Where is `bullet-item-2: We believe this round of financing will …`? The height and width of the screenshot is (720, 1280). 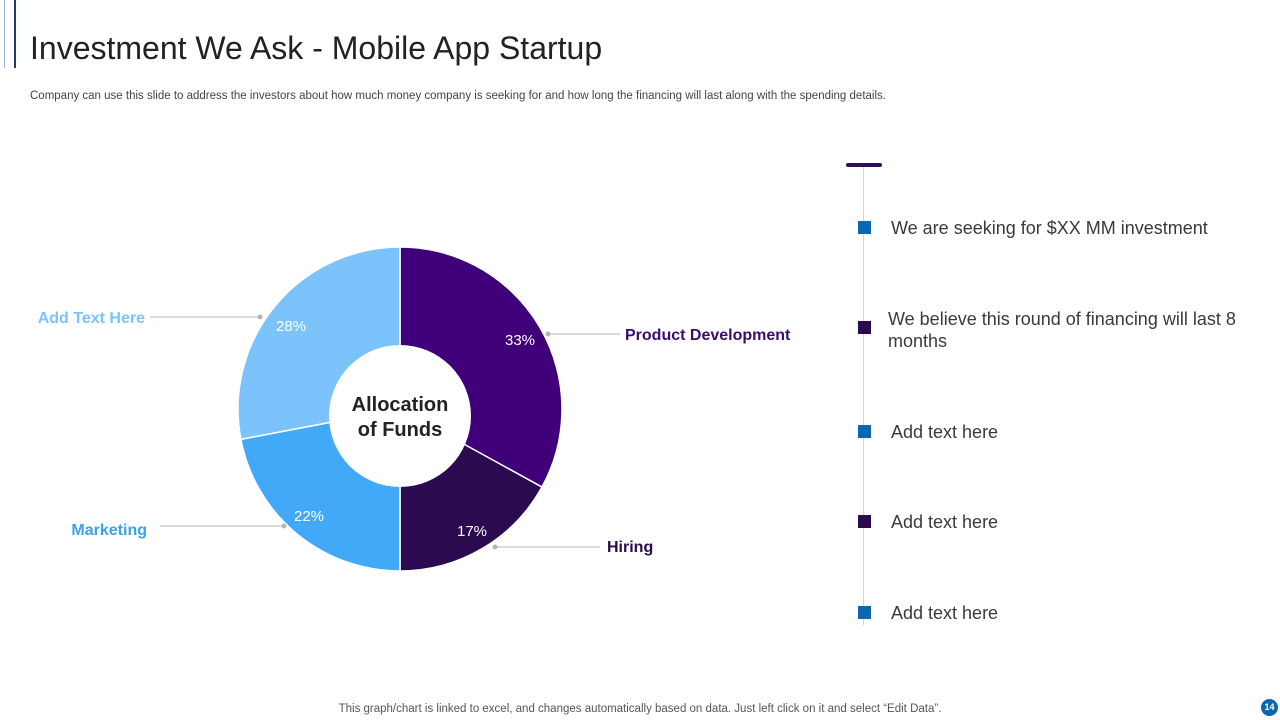 bullet-item-2: We believe this round of financing will … is located at coordinates (1058, 330).